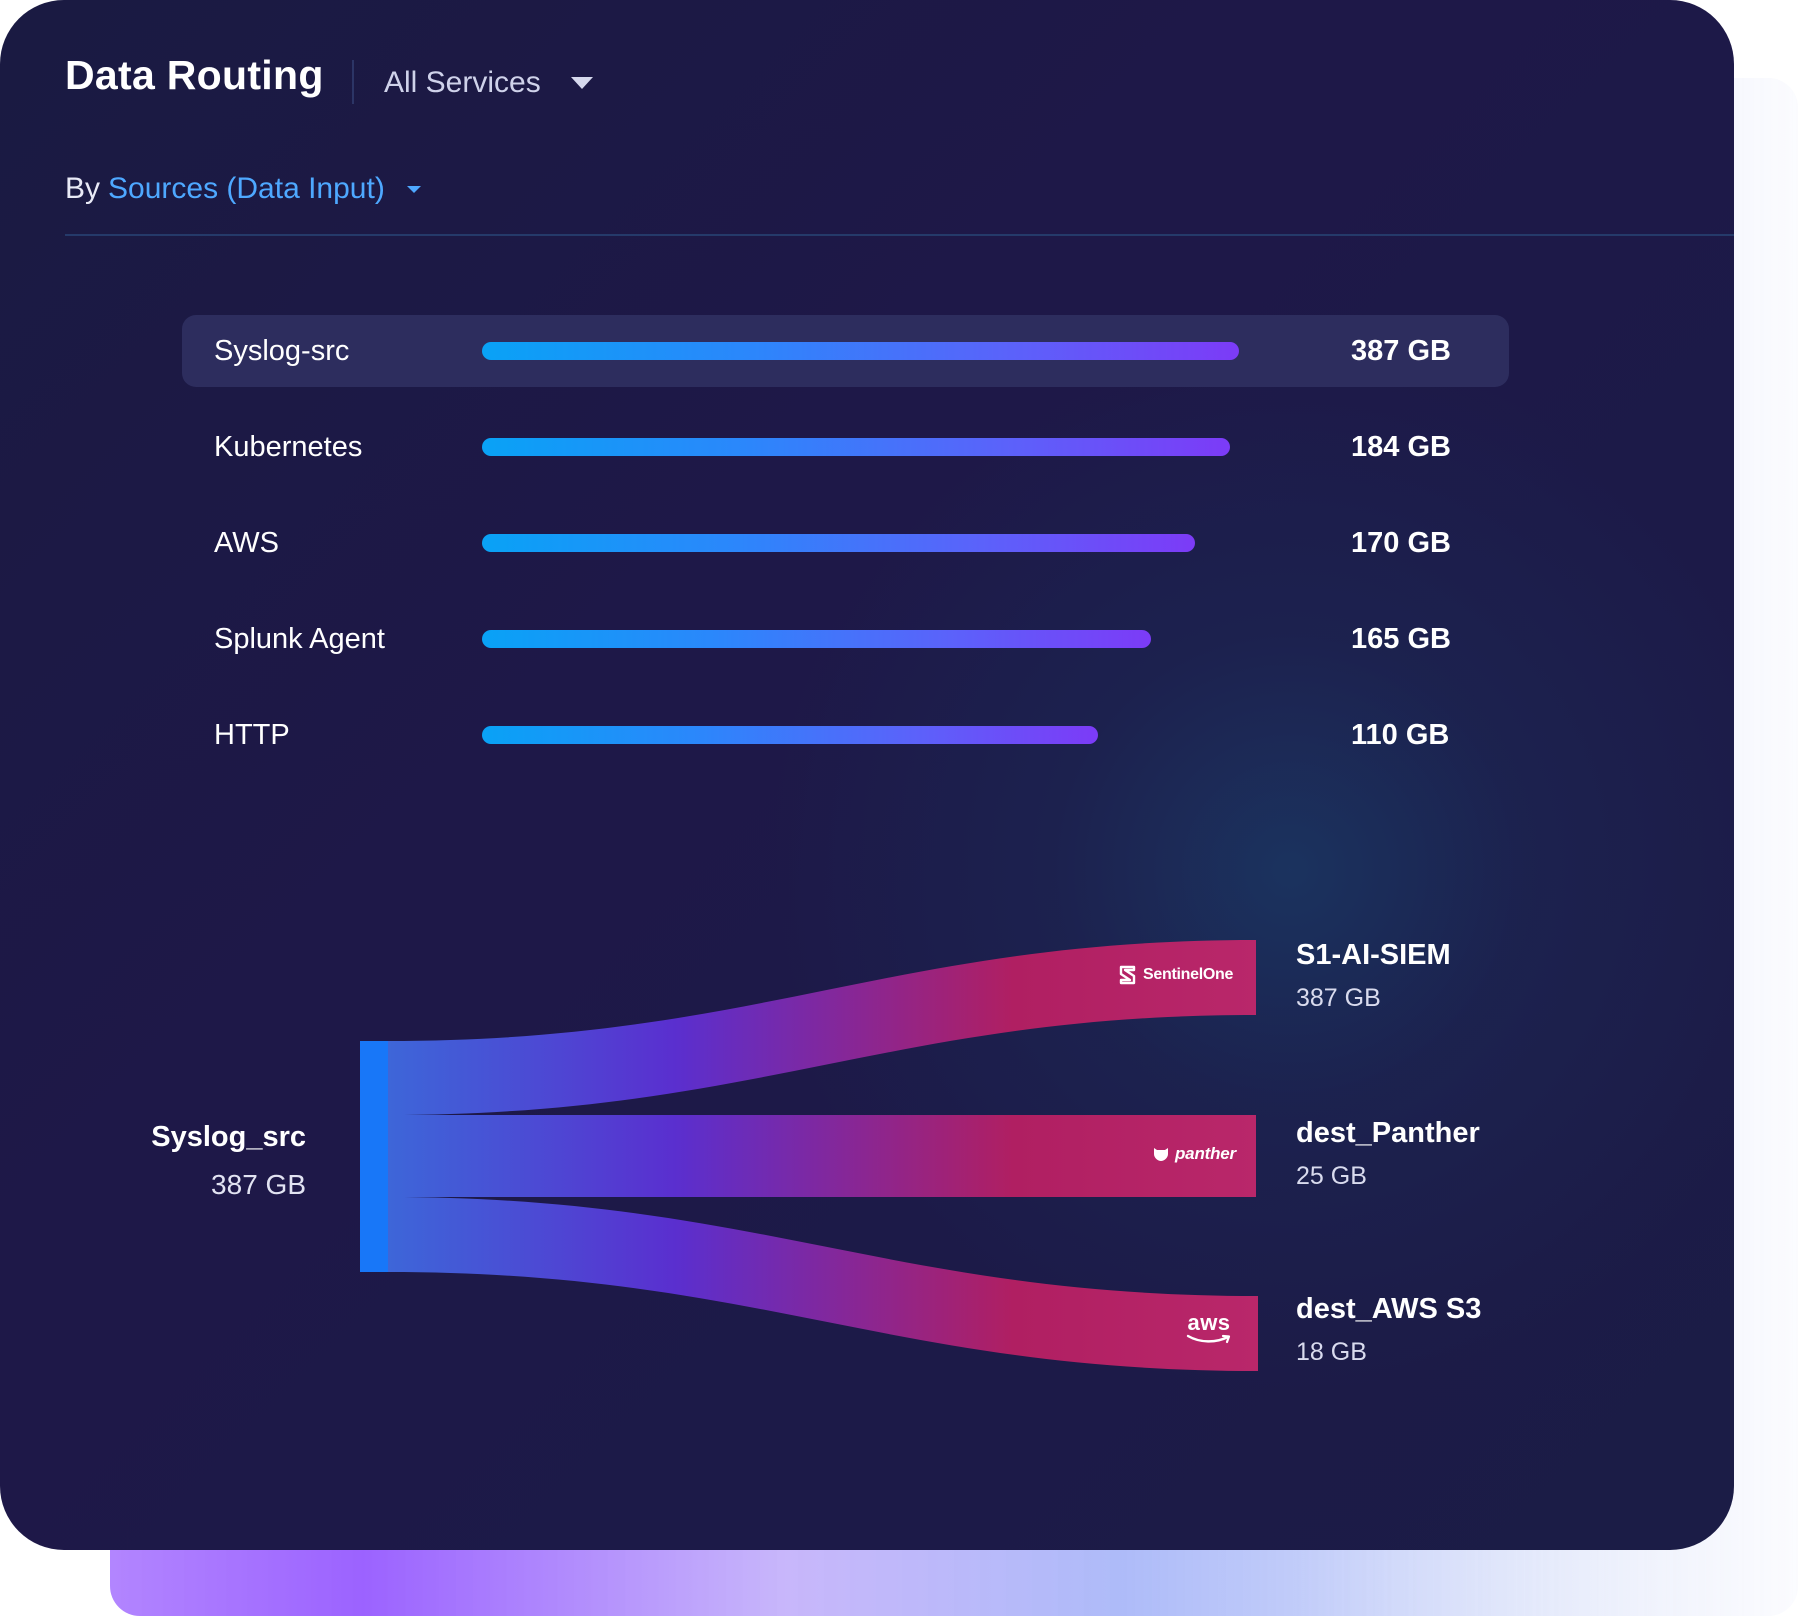 This screenshot has height=1616, width=1800. I want to click on source-name: HTTP, so click(252, 735).